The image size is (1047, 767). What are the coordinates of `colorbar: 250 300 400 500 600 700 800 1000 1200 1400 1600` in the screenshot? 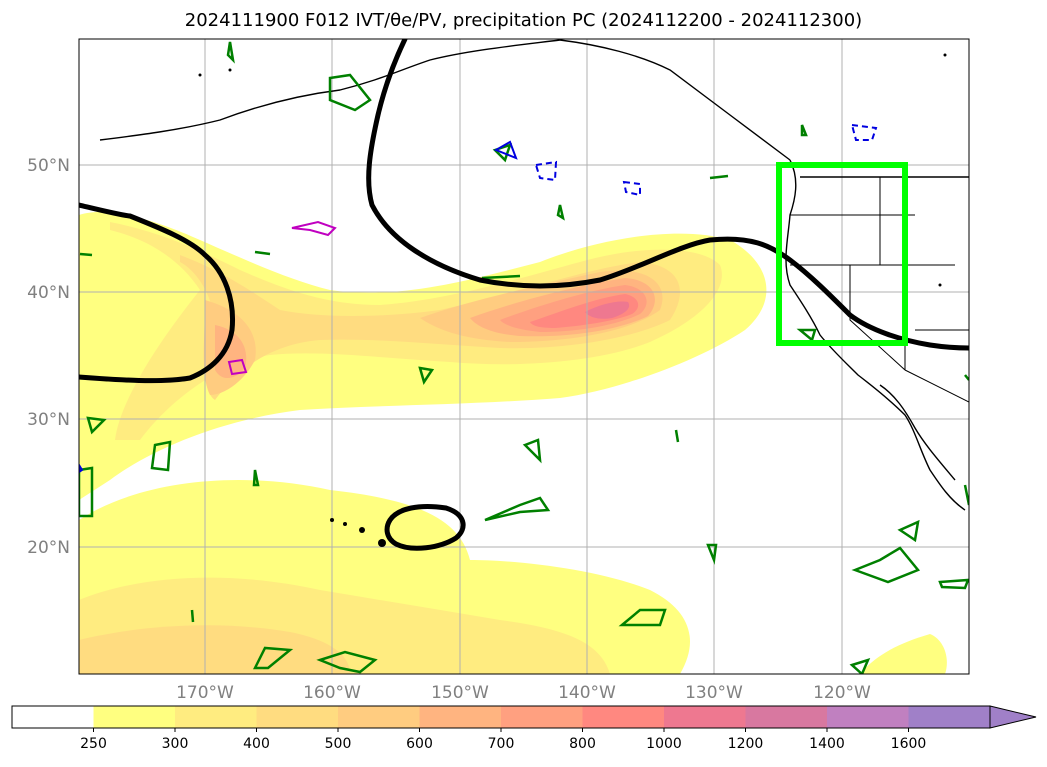 It's located at (524, 728).